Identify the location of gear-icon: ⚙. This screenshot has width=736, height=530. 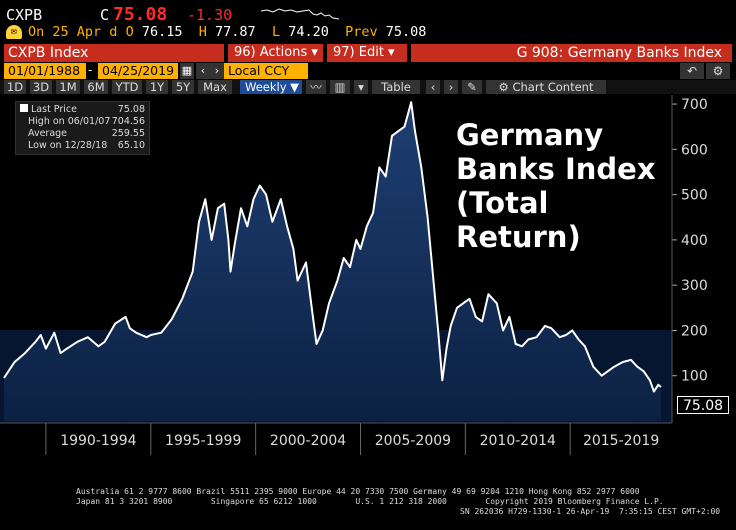
(505, 87).